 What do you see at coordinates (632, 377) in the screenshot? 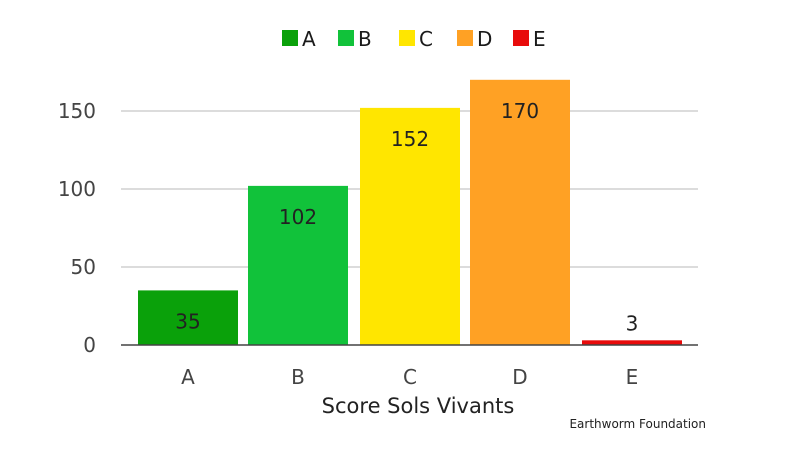
I see `x-tick-label: E` at bounding box center [632, 377].